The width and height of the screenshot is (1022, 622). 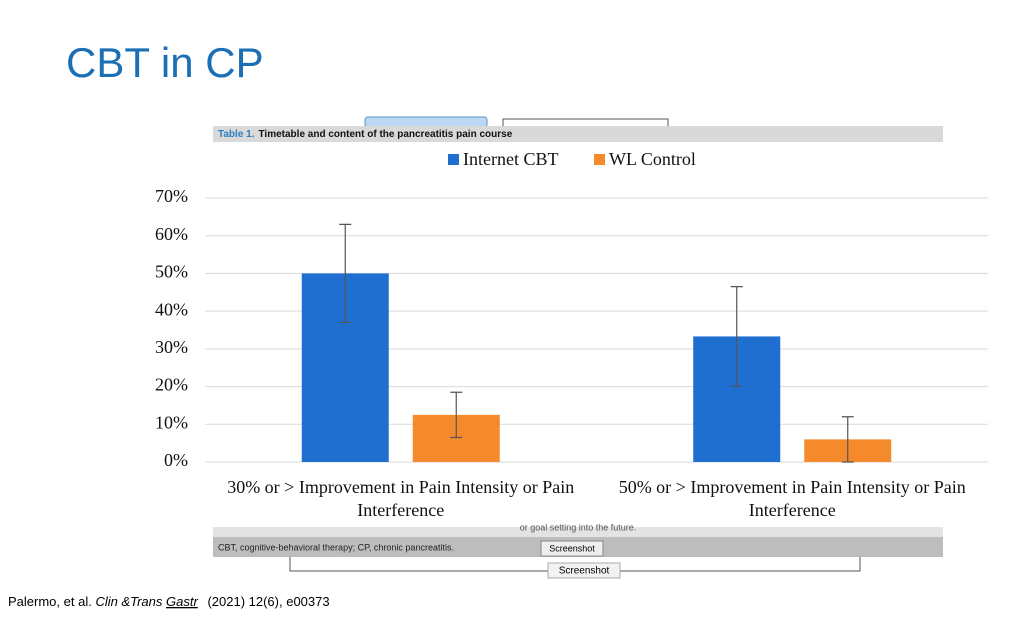 I want to click on slide-title: CBT in CP, so click(x=165, y=62).